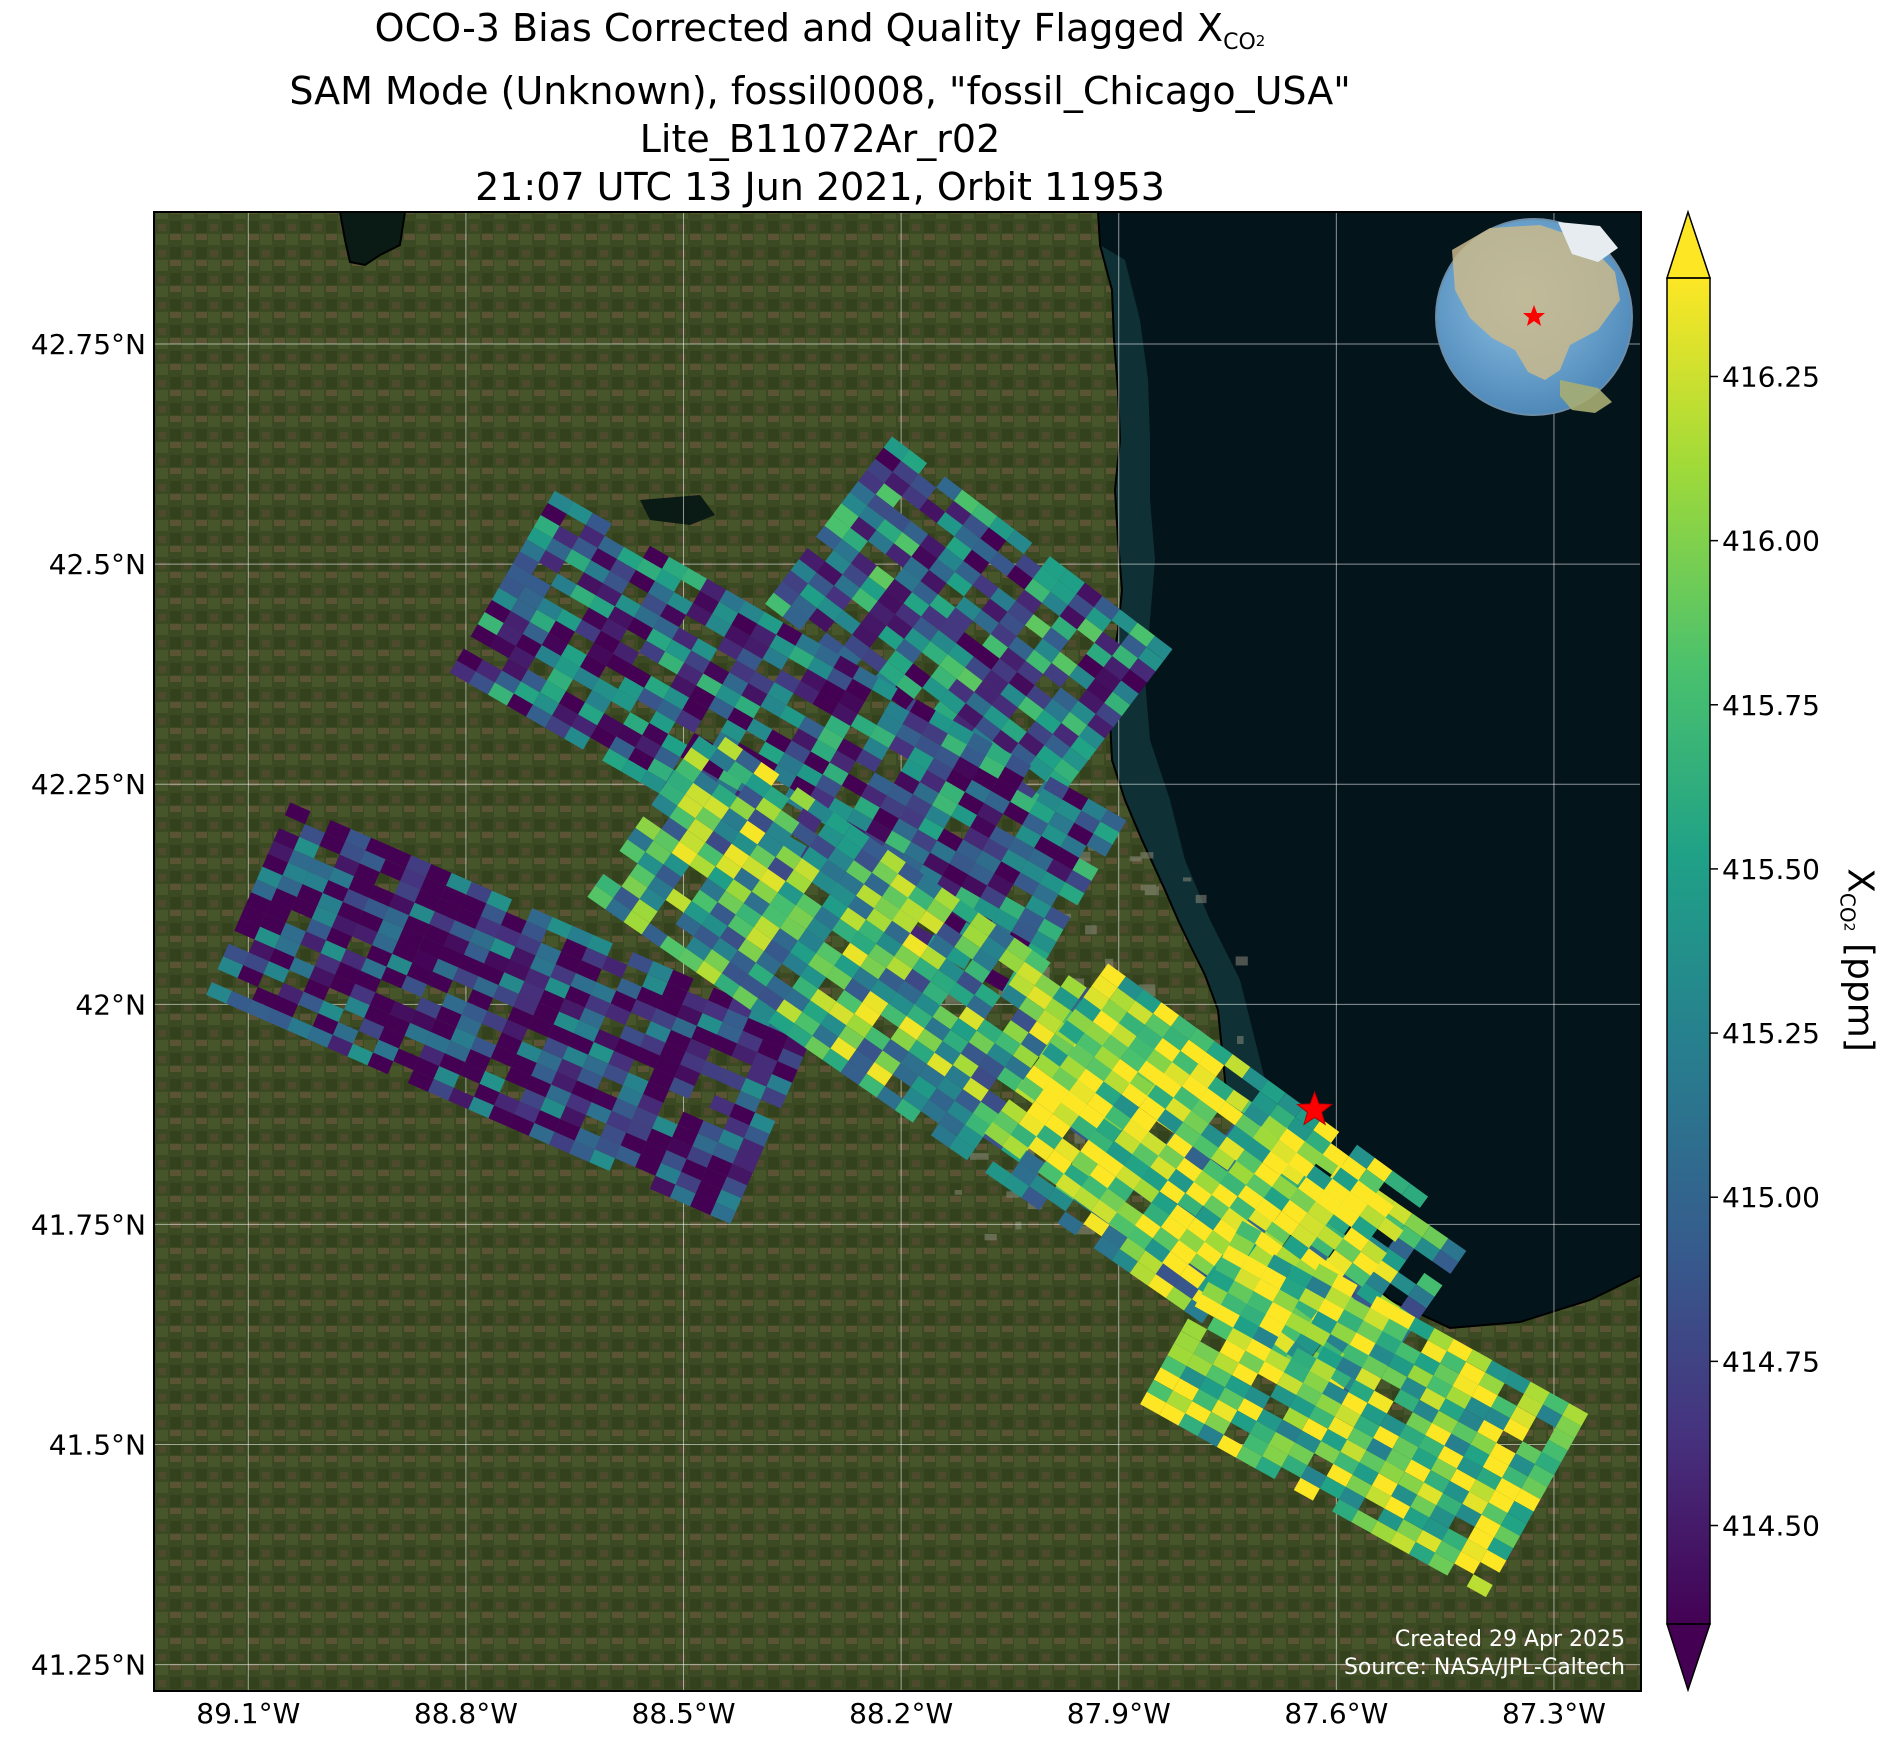 The height and width of the screenshot is (1739, 1879). Describe the element at coordinates (958, 1192) in the screenshot. I see `urban-patch` at that location.